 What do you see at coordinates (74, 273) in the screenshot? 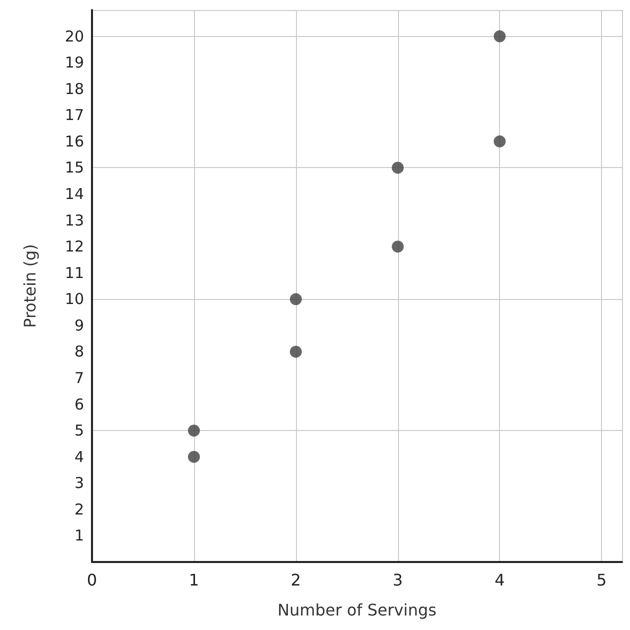
I see `y-tick-label: 11` at bounding box center [74, 273].